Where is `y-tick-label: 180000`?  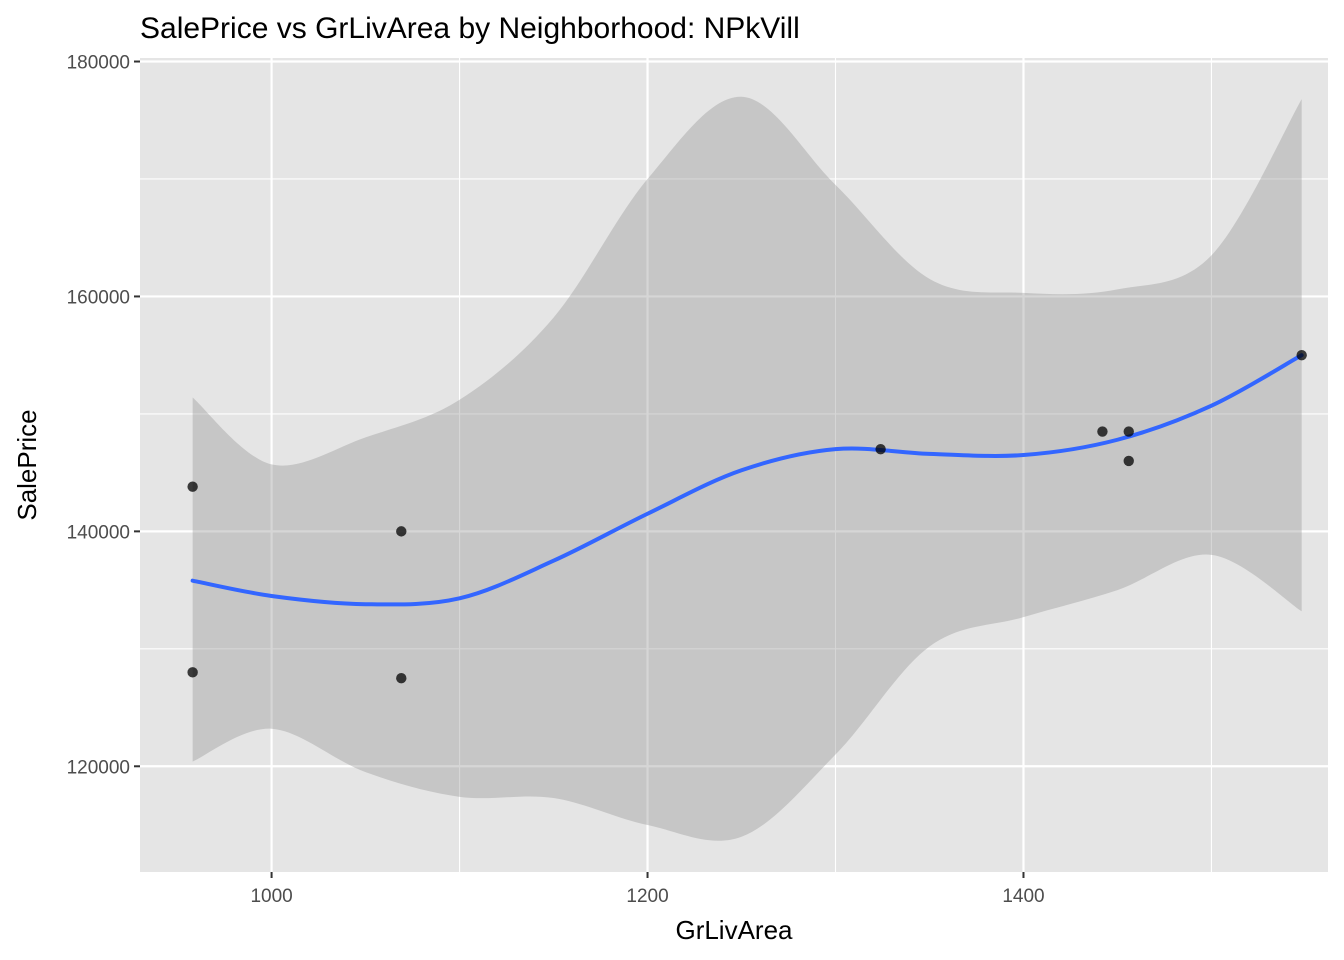
y-tick-label: 180000 is located at coordinates (98, 63).